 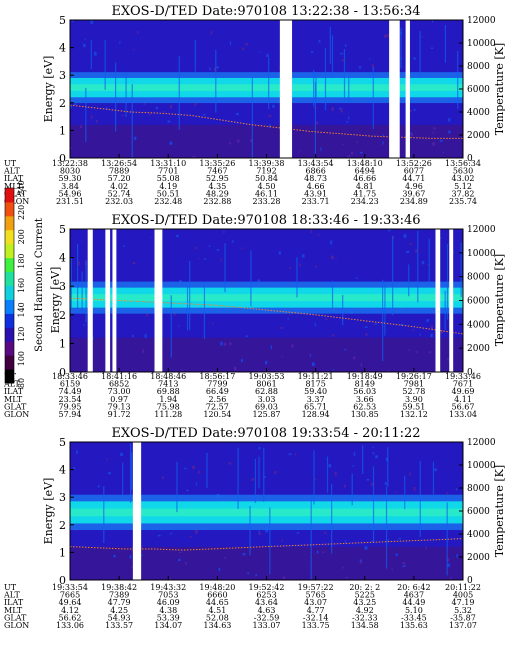 I want to click on y-right-tick-label: 6000, so click(x=478, y=512).